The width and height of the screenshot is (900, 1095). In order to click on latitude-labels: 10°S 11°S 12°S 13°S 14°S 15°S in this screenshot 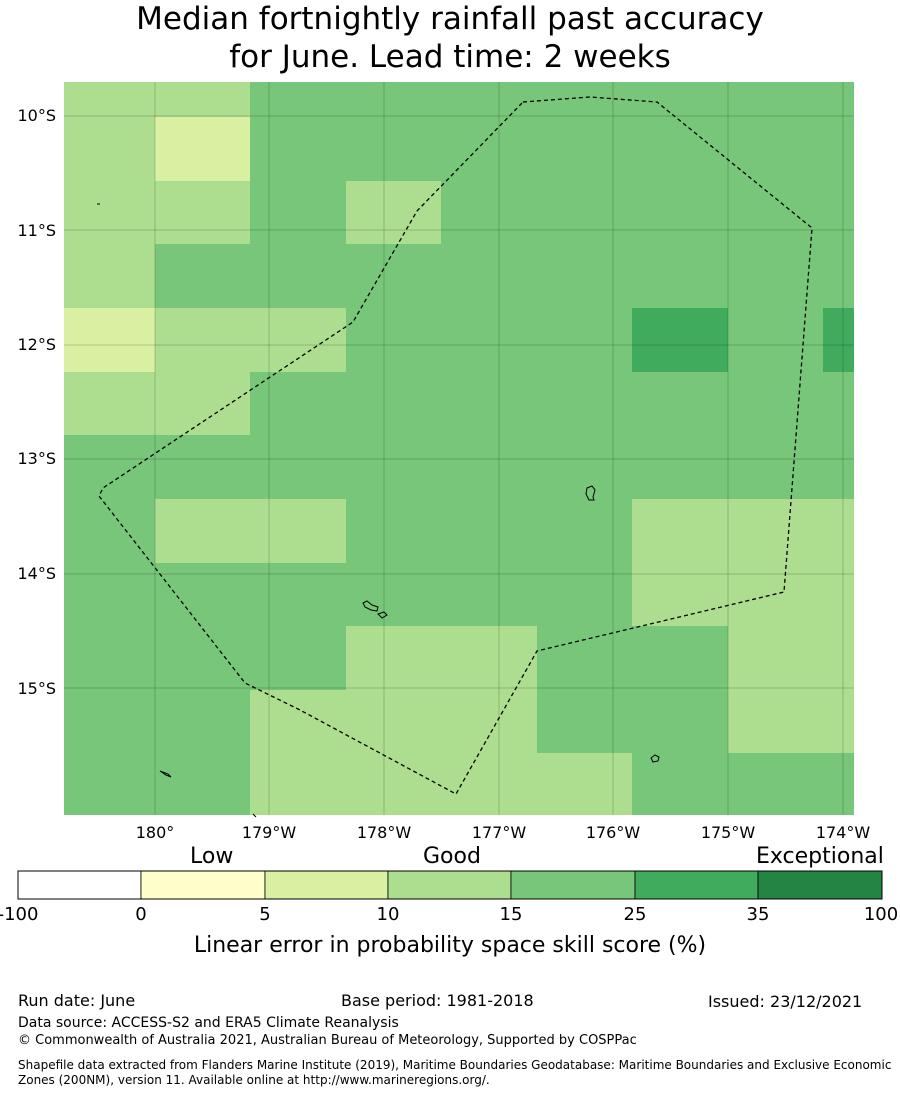, I will do `click(36, 402)`.